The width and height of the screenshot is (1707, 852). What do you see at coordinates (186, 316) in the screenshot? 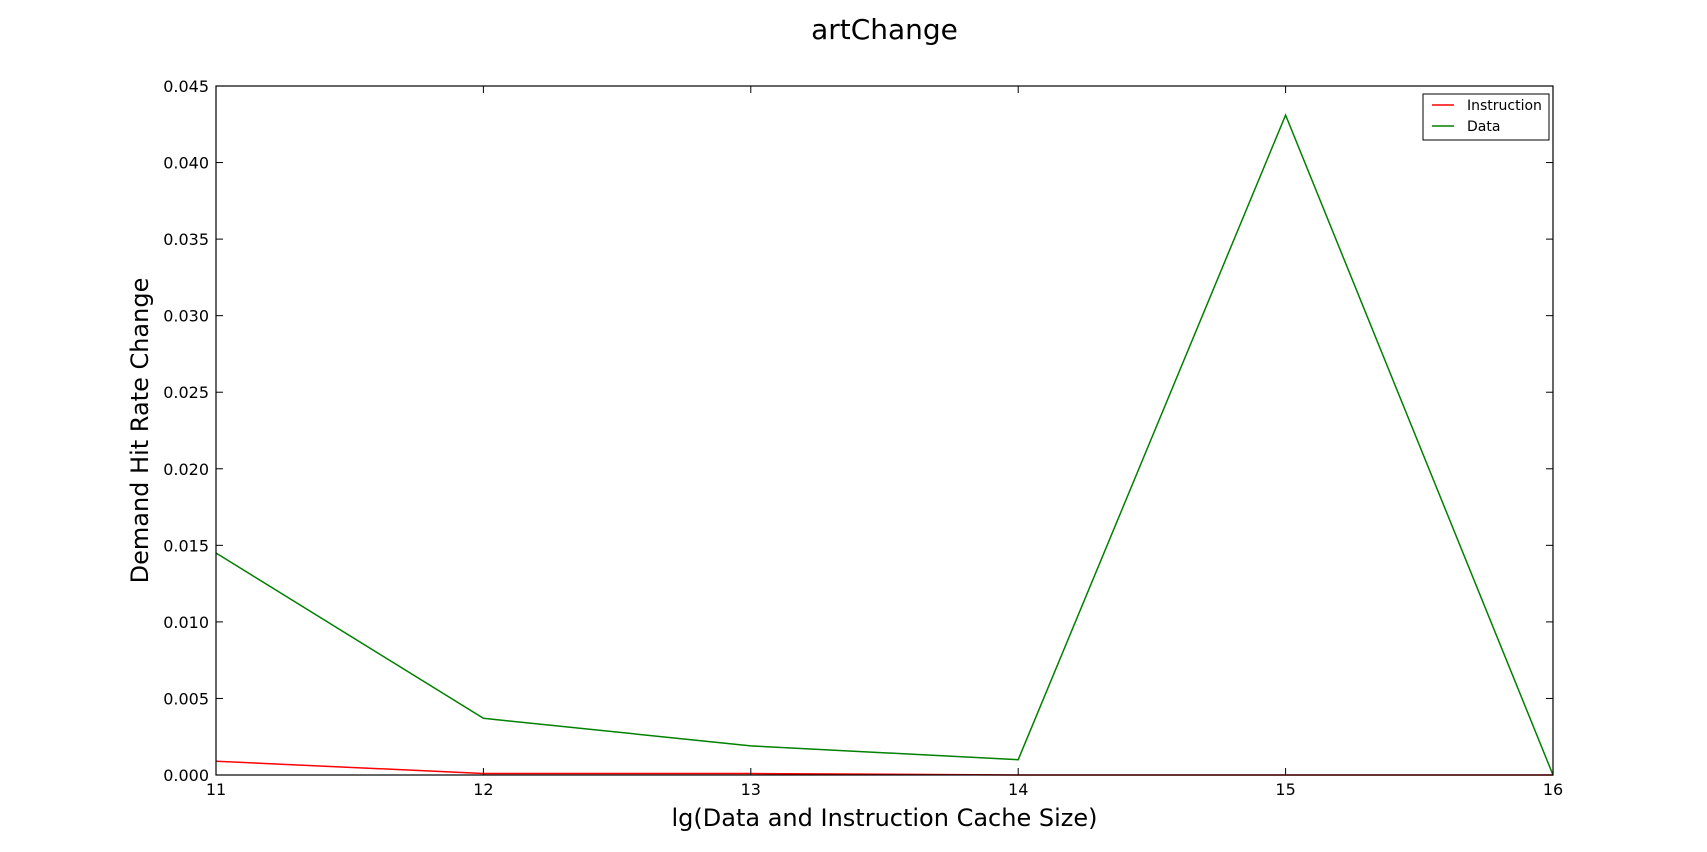
I see `y-tick-label: 0.030` at bounding box center [186, 316].